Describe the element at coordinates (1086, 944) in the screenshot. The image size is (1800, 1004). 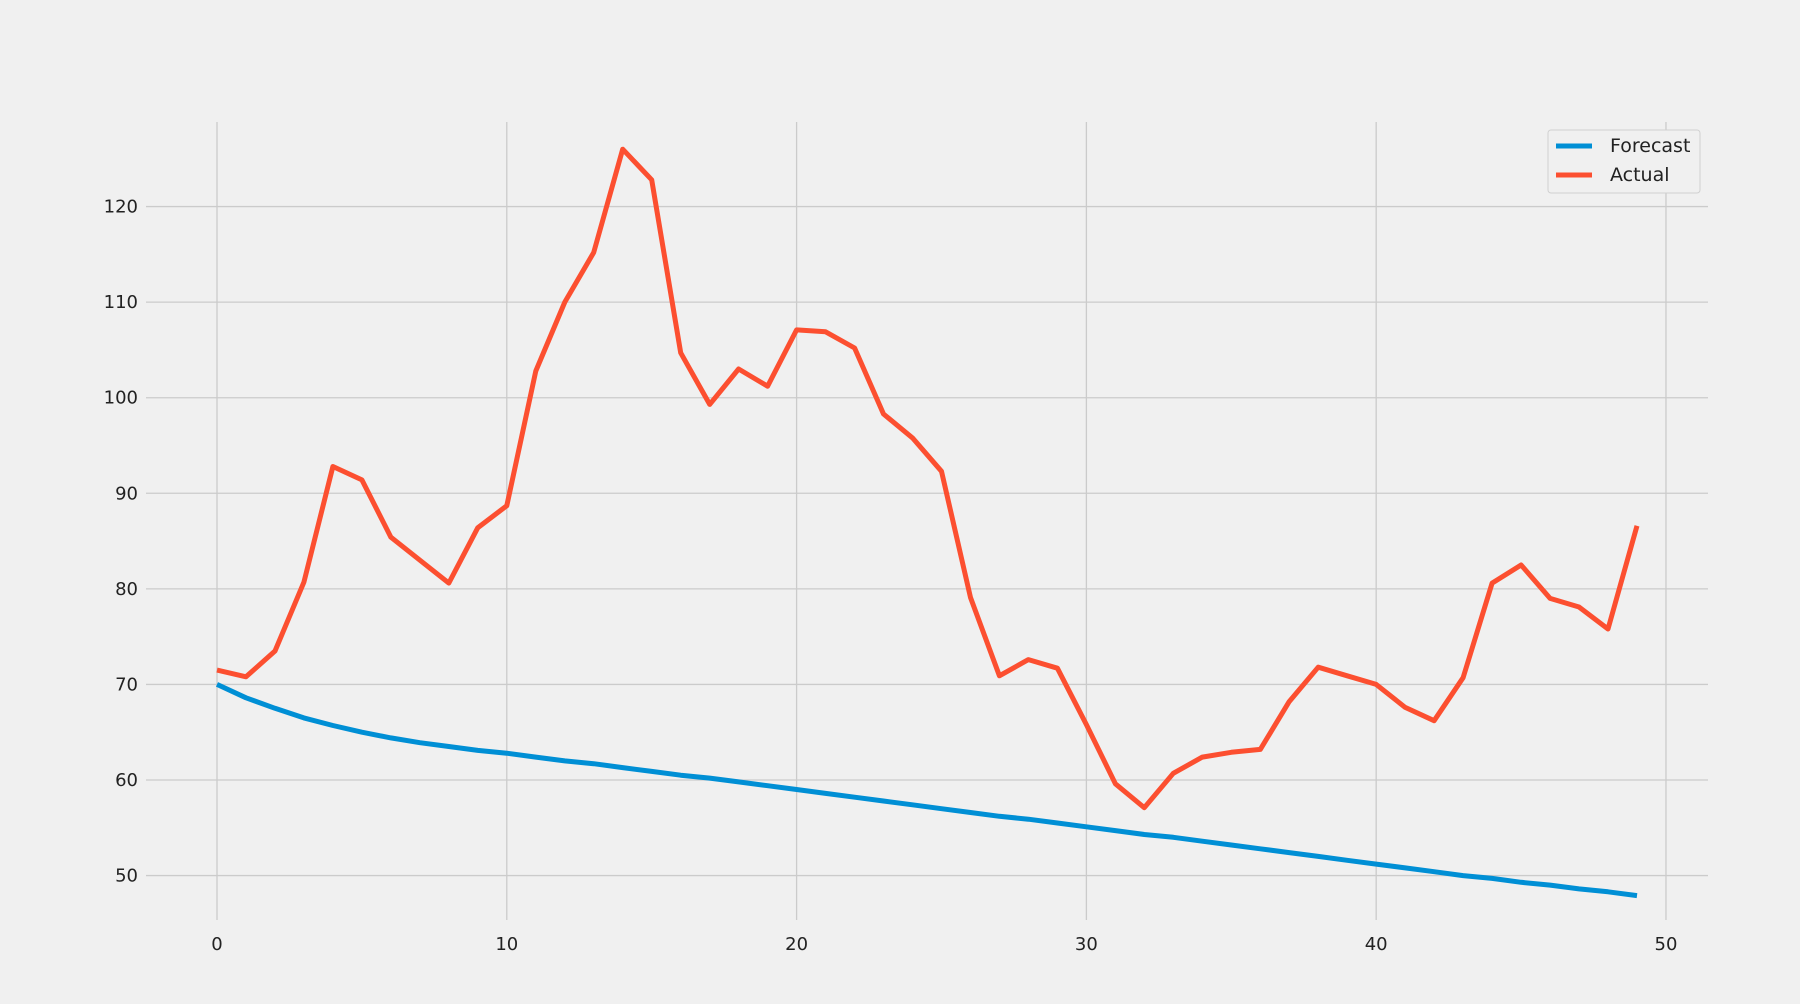
I see `x-tick-label: 30` at that location.